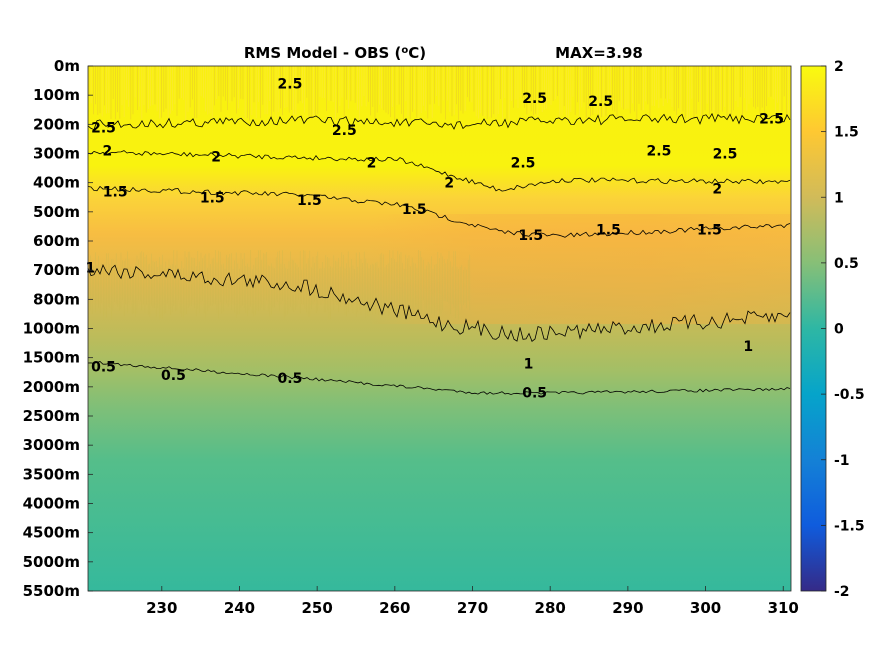 The height and width of the screenshot is (656, 875). Describe the element at coordinates (839, 198) in the screenshot. I see `colorbar-tick-label: 1` at that location.